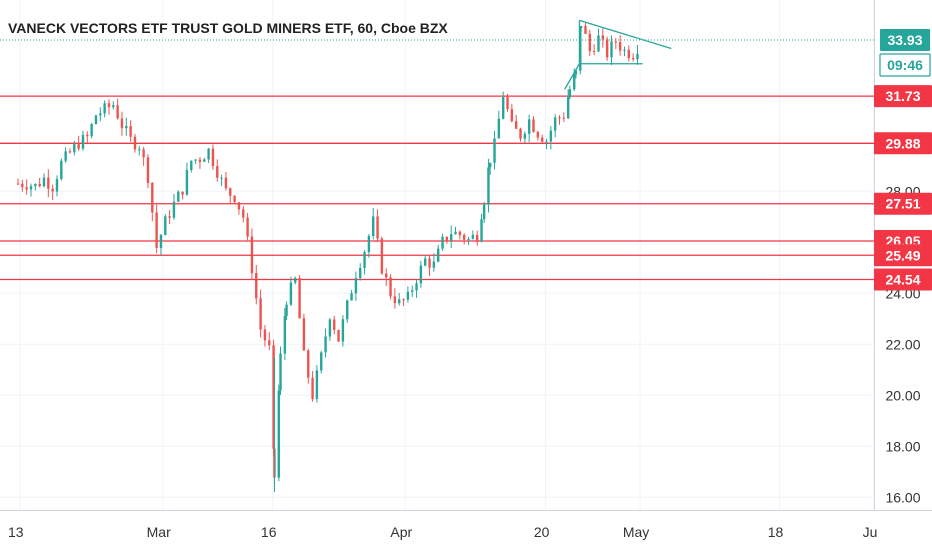 The image size is (932, 550). I want to click on trend-layer, so click(618, 54).